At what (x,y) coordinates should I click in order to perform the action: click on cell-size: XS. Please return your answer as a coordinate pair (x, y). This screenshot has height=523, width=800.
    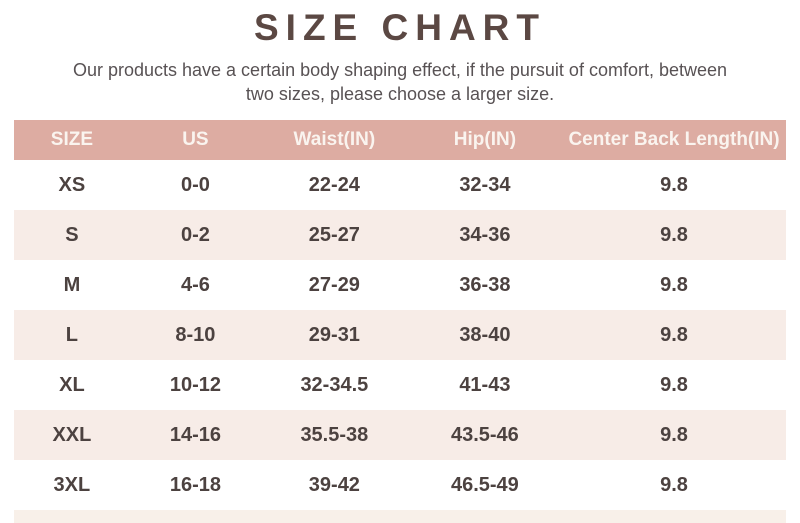
    Looking at the image, I should click on (72, 184).